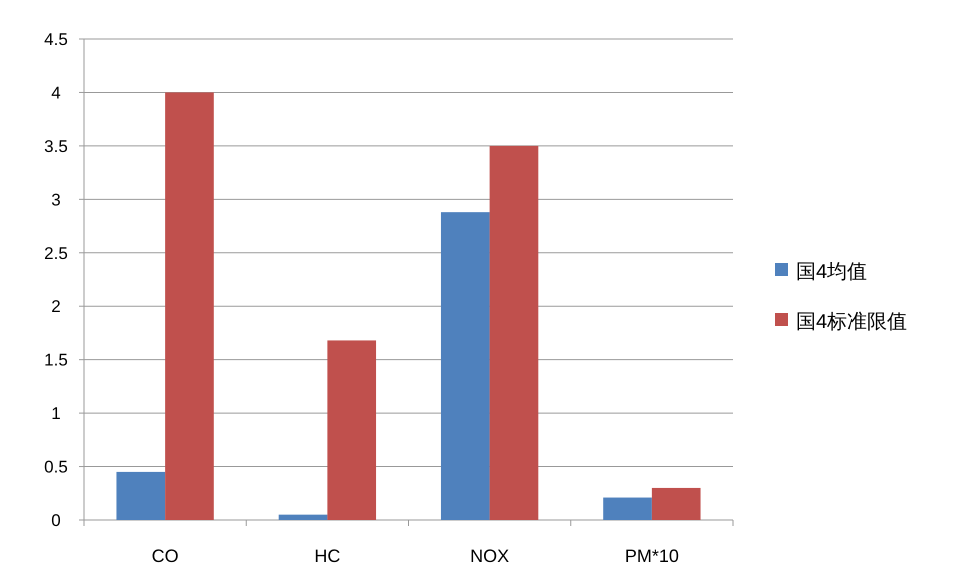 The image size is (958, 580). Describe the element at coordinates (56, 146) in the screenshot. I see `y-tick-label: 3.5` at that location.